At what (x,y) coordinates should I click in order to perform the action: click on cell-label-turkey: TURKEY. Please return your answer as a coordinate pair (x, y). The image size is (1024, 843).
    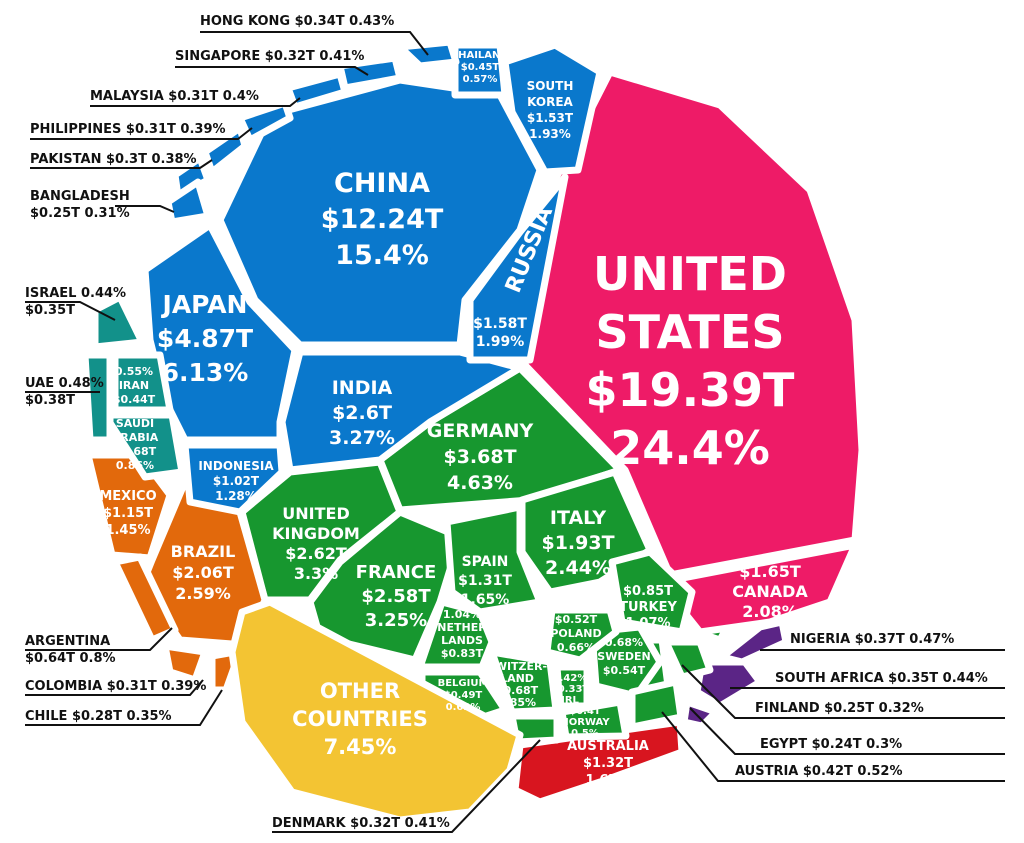
    Looking at the image, I should click on (648, 607).